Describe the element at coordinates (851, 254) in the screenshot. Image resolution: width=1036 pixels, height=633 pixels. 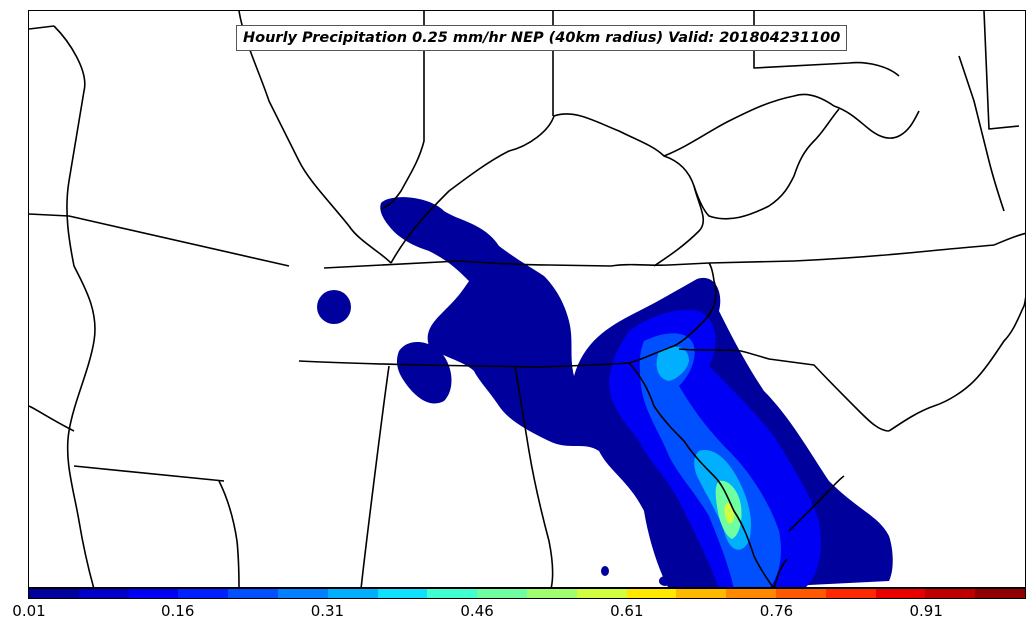
I see `border-virginia-nc` at that location.